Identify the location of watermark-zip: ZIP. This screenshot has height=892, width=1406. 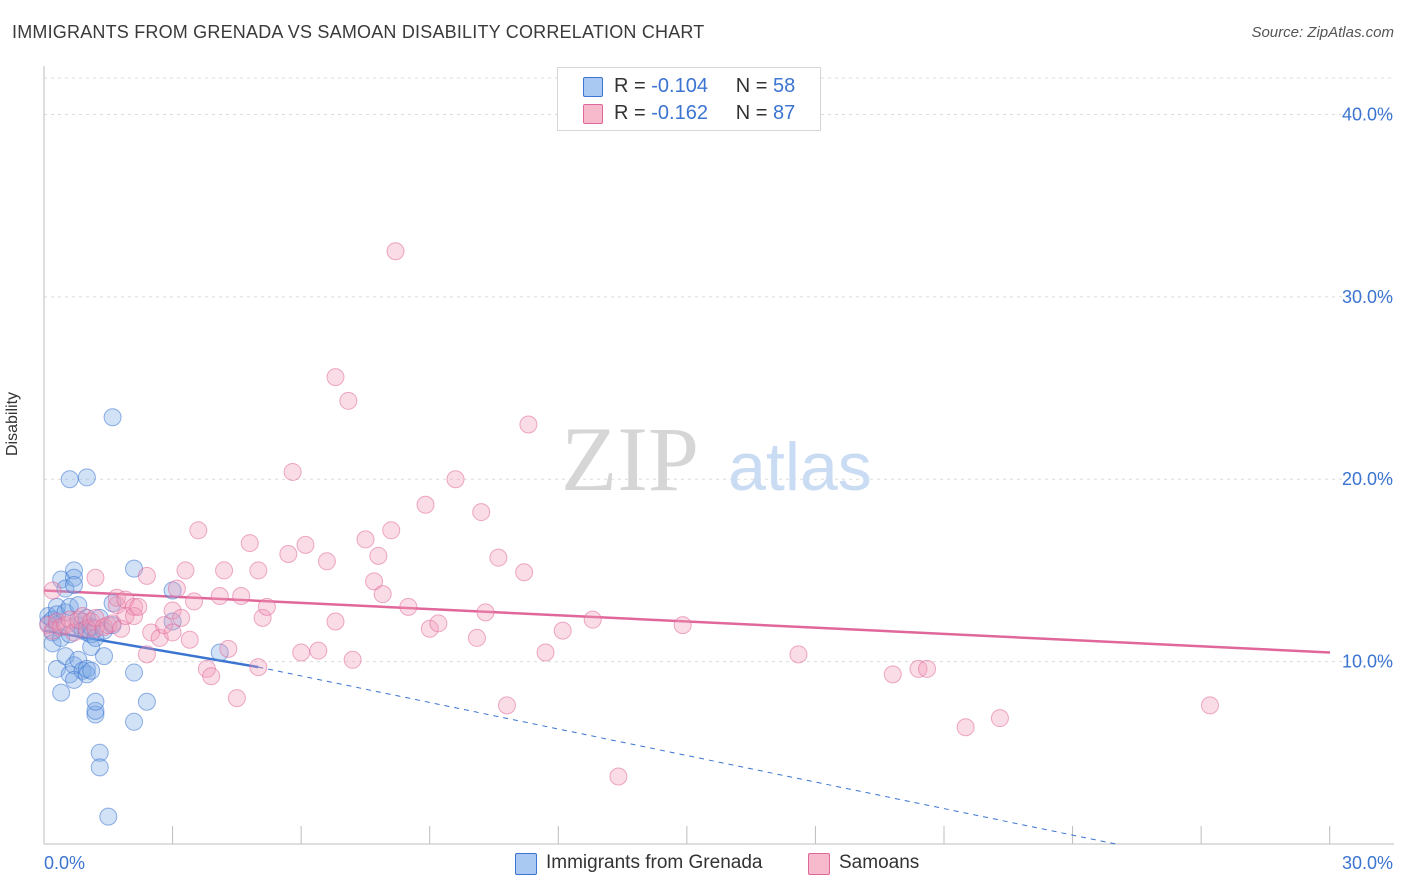
(630, 459).